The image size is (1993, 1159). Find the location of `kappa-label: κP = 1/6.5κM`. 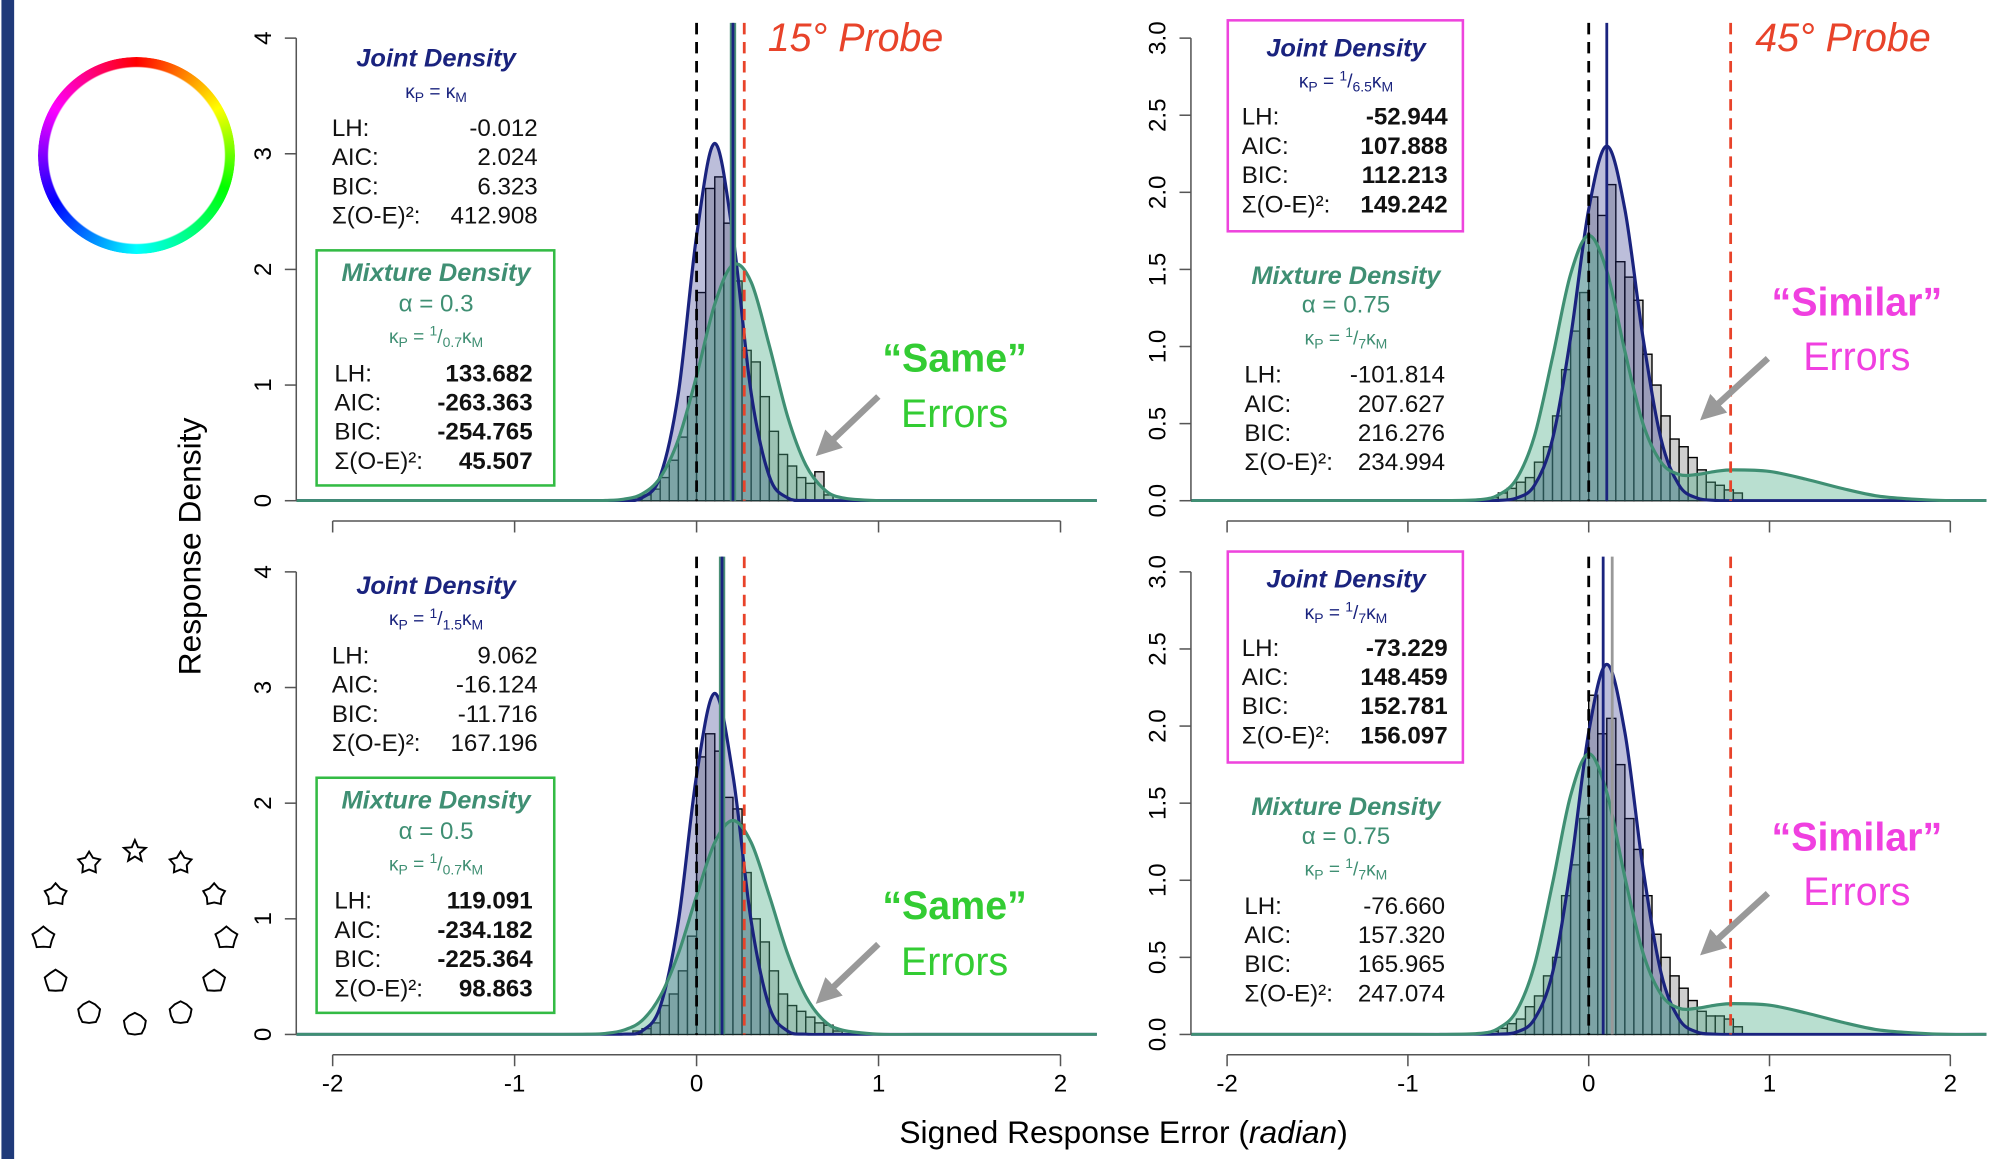

kappa-label: κP = 1/6.5κM is located at coordinates (1346, 80).